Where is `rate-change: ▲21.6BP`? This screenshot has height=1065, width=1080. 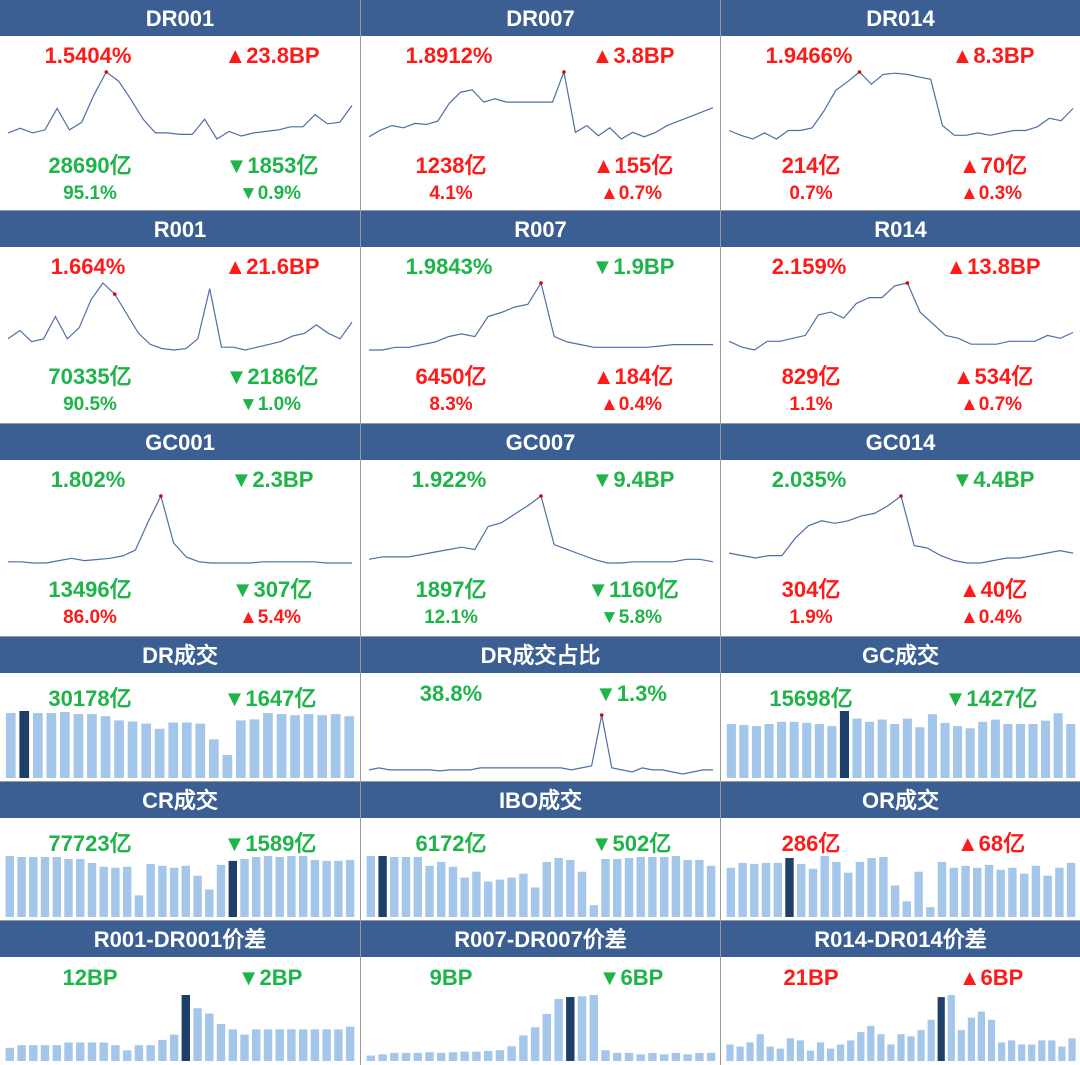 rate-change: ▲21.6BP is located at coordinates (271, 267).